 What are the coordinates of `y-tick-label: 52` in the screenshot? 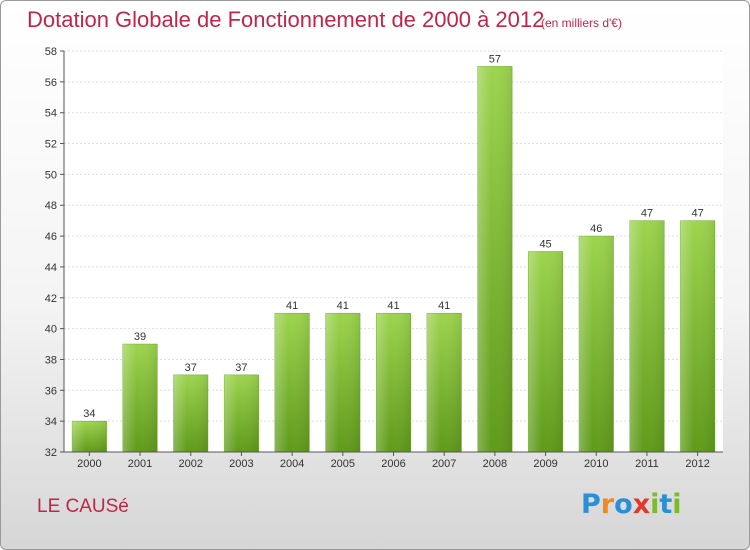 It's located at (51, 145).